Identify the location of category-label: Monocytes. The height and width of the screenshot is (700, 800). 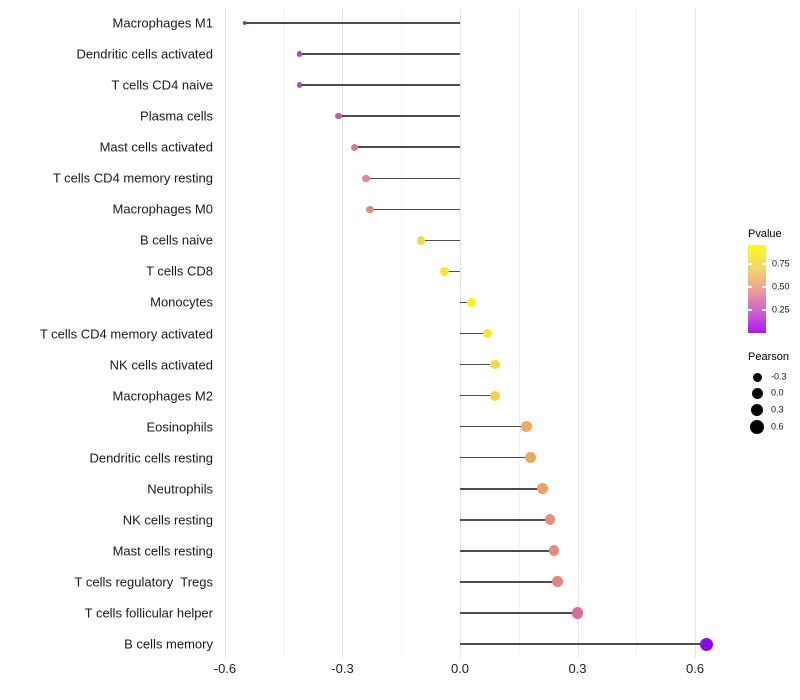
(181, 302).